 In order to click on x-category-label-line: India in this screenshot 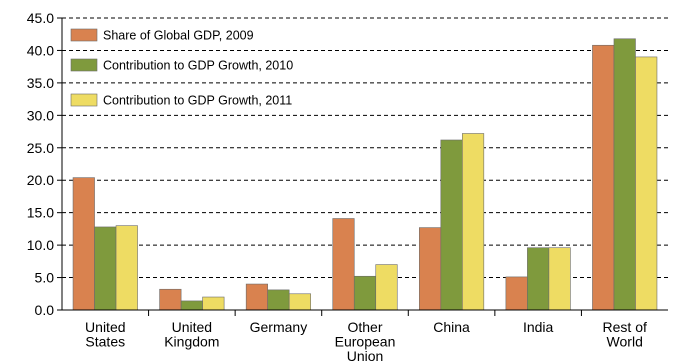, I will do `click(538, 327)`.